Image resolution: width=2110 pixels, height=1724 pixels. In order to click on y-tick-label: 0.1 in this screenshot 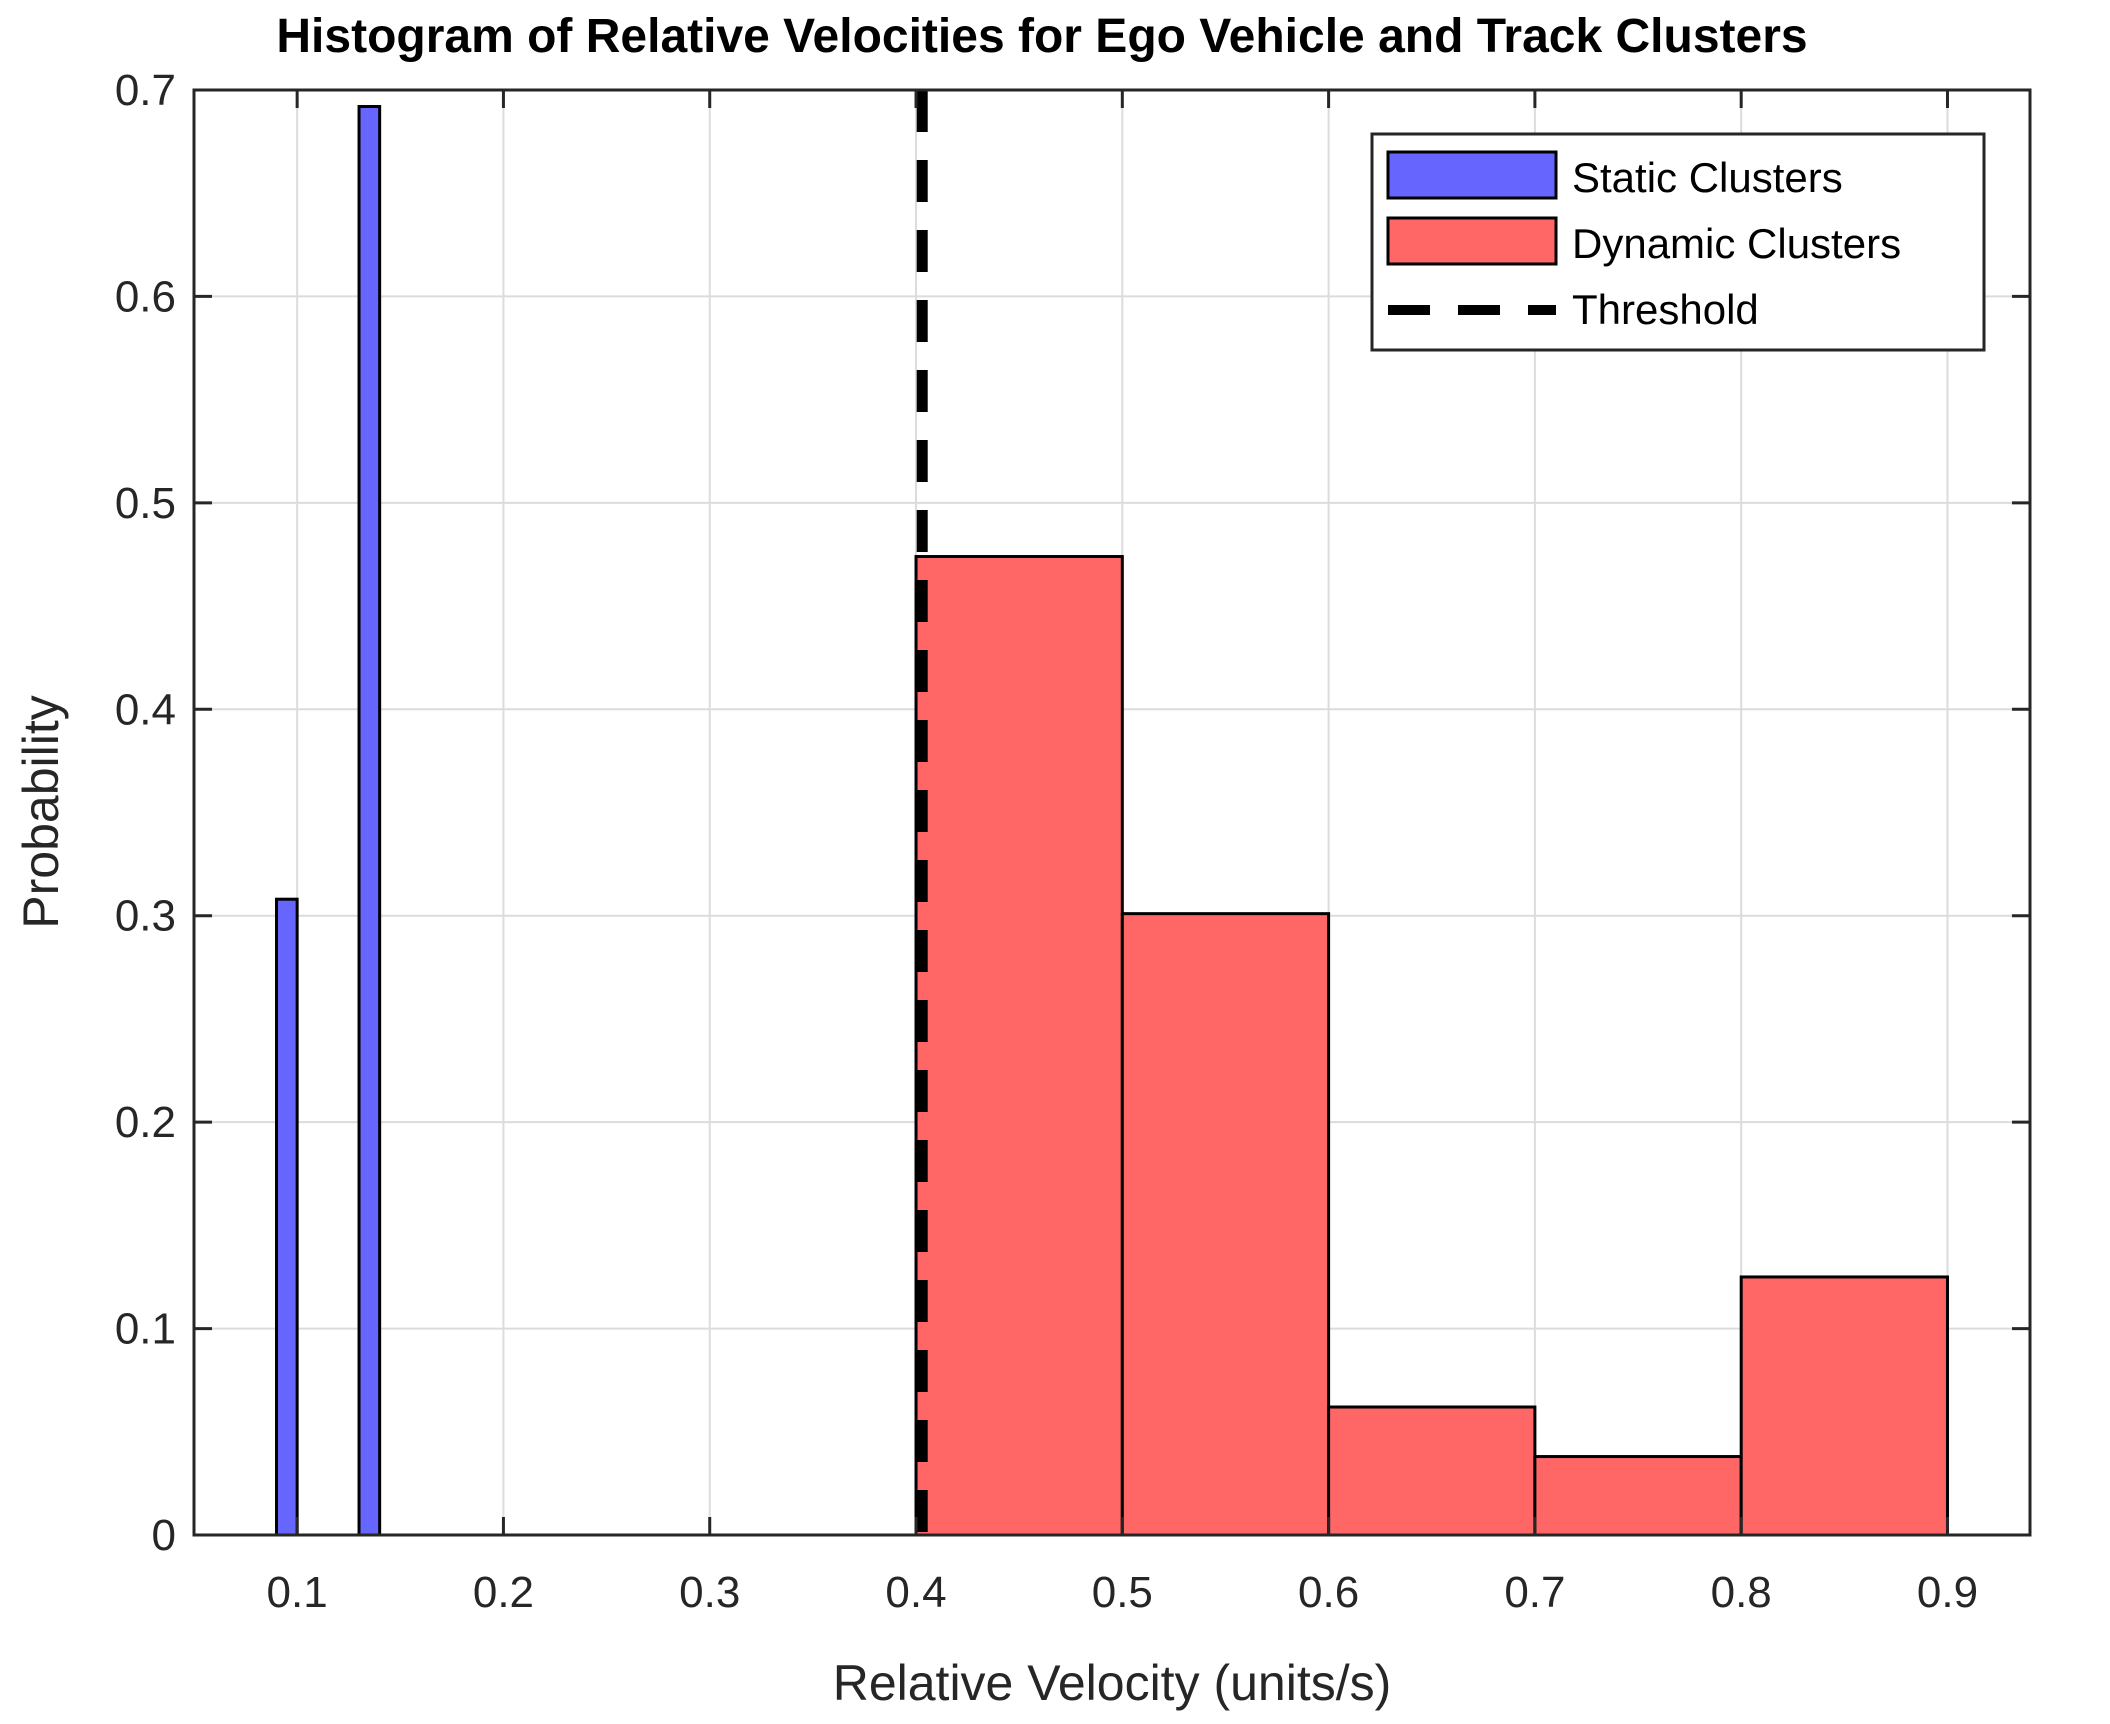, I will do `click(145, 1329)`.